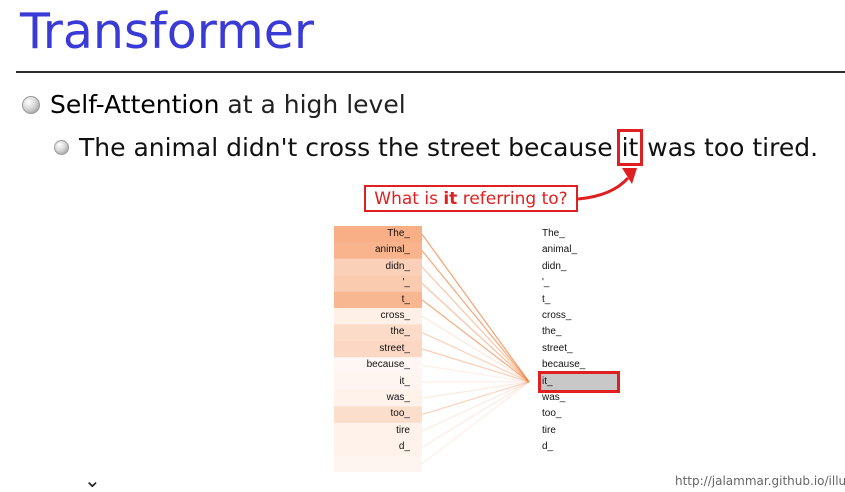  What do you see at coordinates (557, 348) in the screenshot?
I see `target-token: street_` at bounding box center [557, 348].